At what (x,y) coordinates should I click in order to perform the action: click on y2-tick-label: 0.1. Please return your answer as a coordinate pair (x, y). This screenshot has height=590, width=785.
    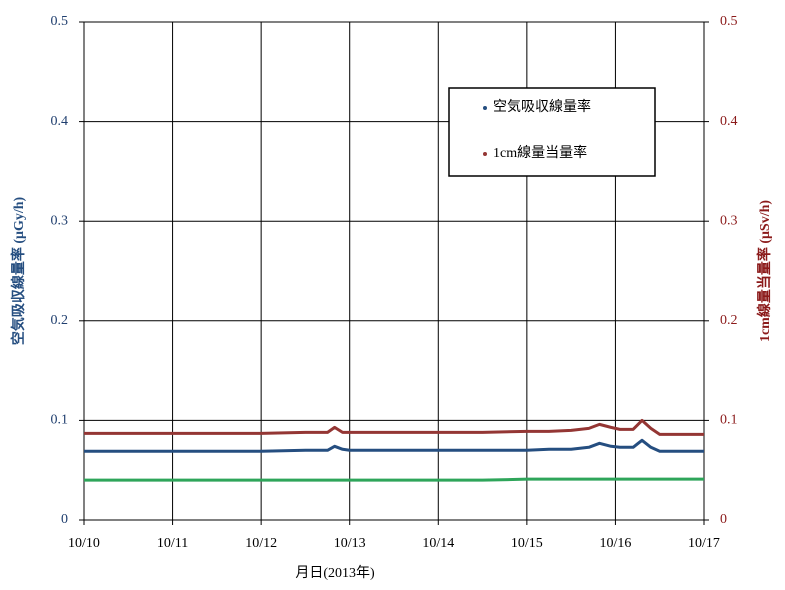
    Looking at the image, I should click on (729, 420).